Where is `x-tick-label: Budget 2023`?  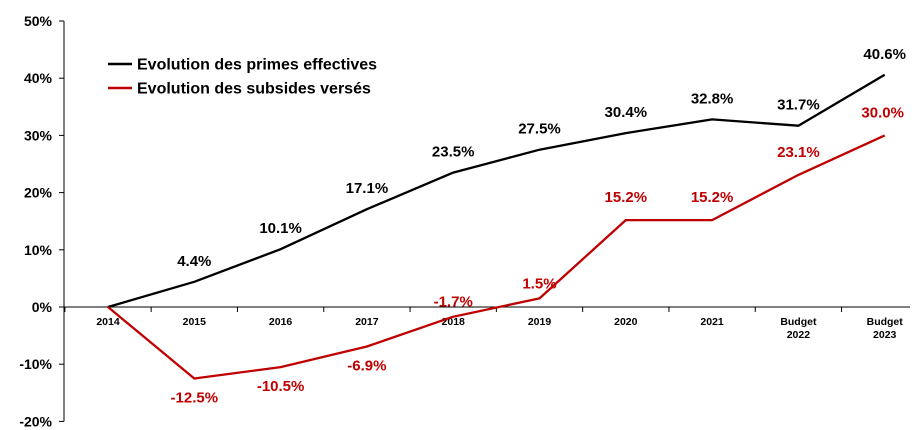
x-tick-label: Budget 2023 is located at coordinates (885, 328).